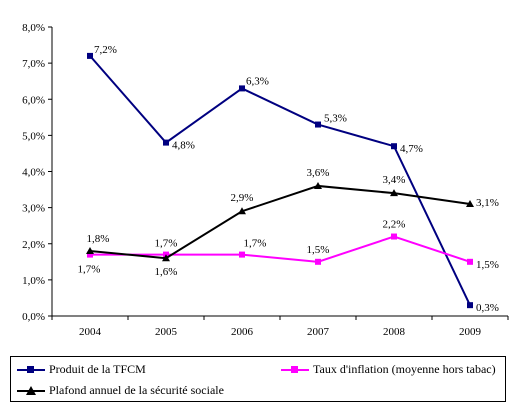  What do you see at coordinates (97, 369) in the screenshot?
I see `legend-label-tfcm: Produit de la TFCM` at bounding box center [97, 369].